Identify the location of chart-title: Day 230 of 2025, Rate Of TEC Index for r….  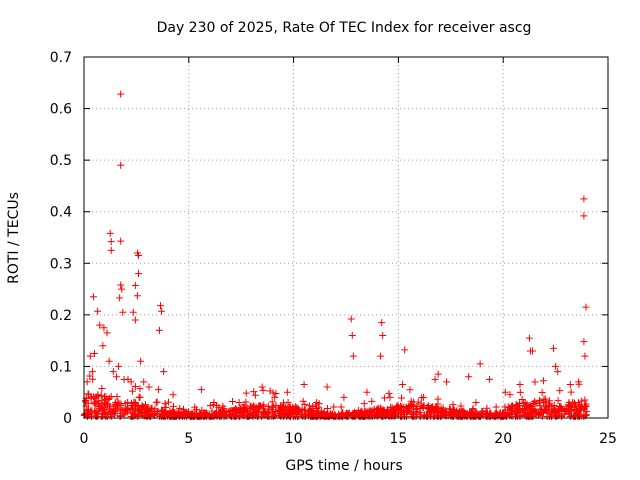
(344, 28).